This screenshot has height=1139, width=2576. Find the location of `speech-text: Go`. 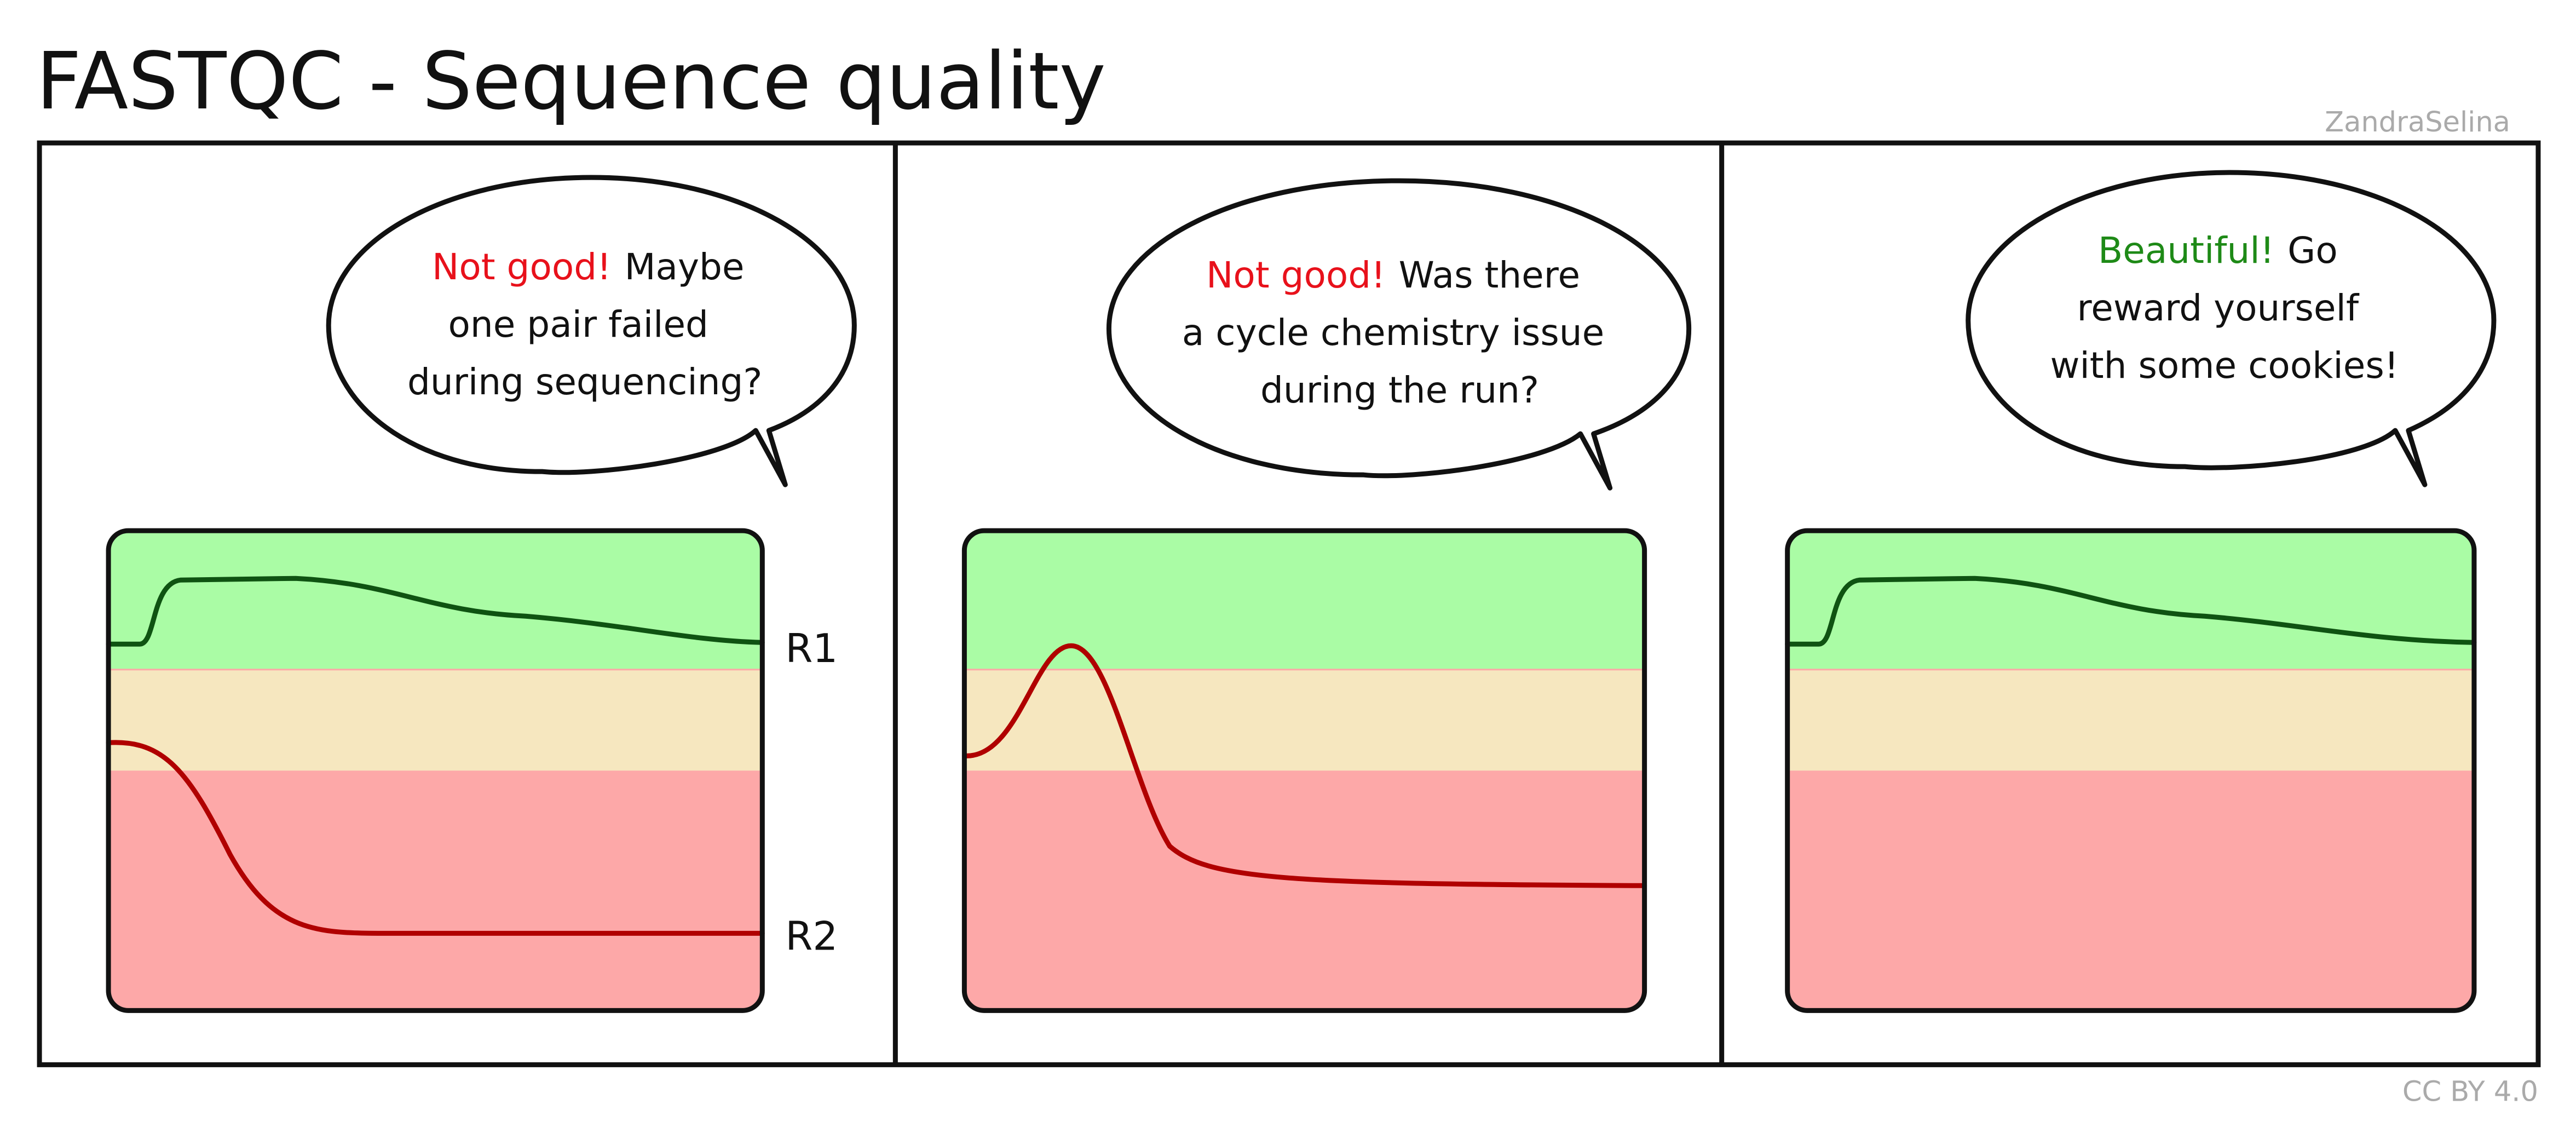

speech-text: Go is located at coordinates (2312, 250).